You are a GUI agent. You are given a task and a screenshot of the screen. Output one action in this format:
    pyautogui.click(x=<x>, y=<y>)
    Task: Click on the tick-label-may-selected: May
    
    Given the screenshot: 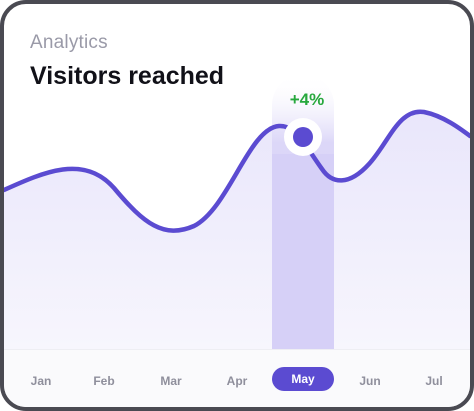 What is the action you would take?
    pyautogui.click(x=303, y=379)
    